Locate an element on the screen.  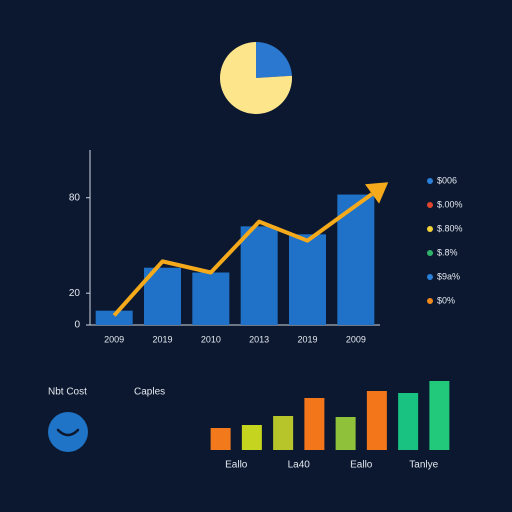
y-tick-label: 0 is located at coordinates (77, 325).